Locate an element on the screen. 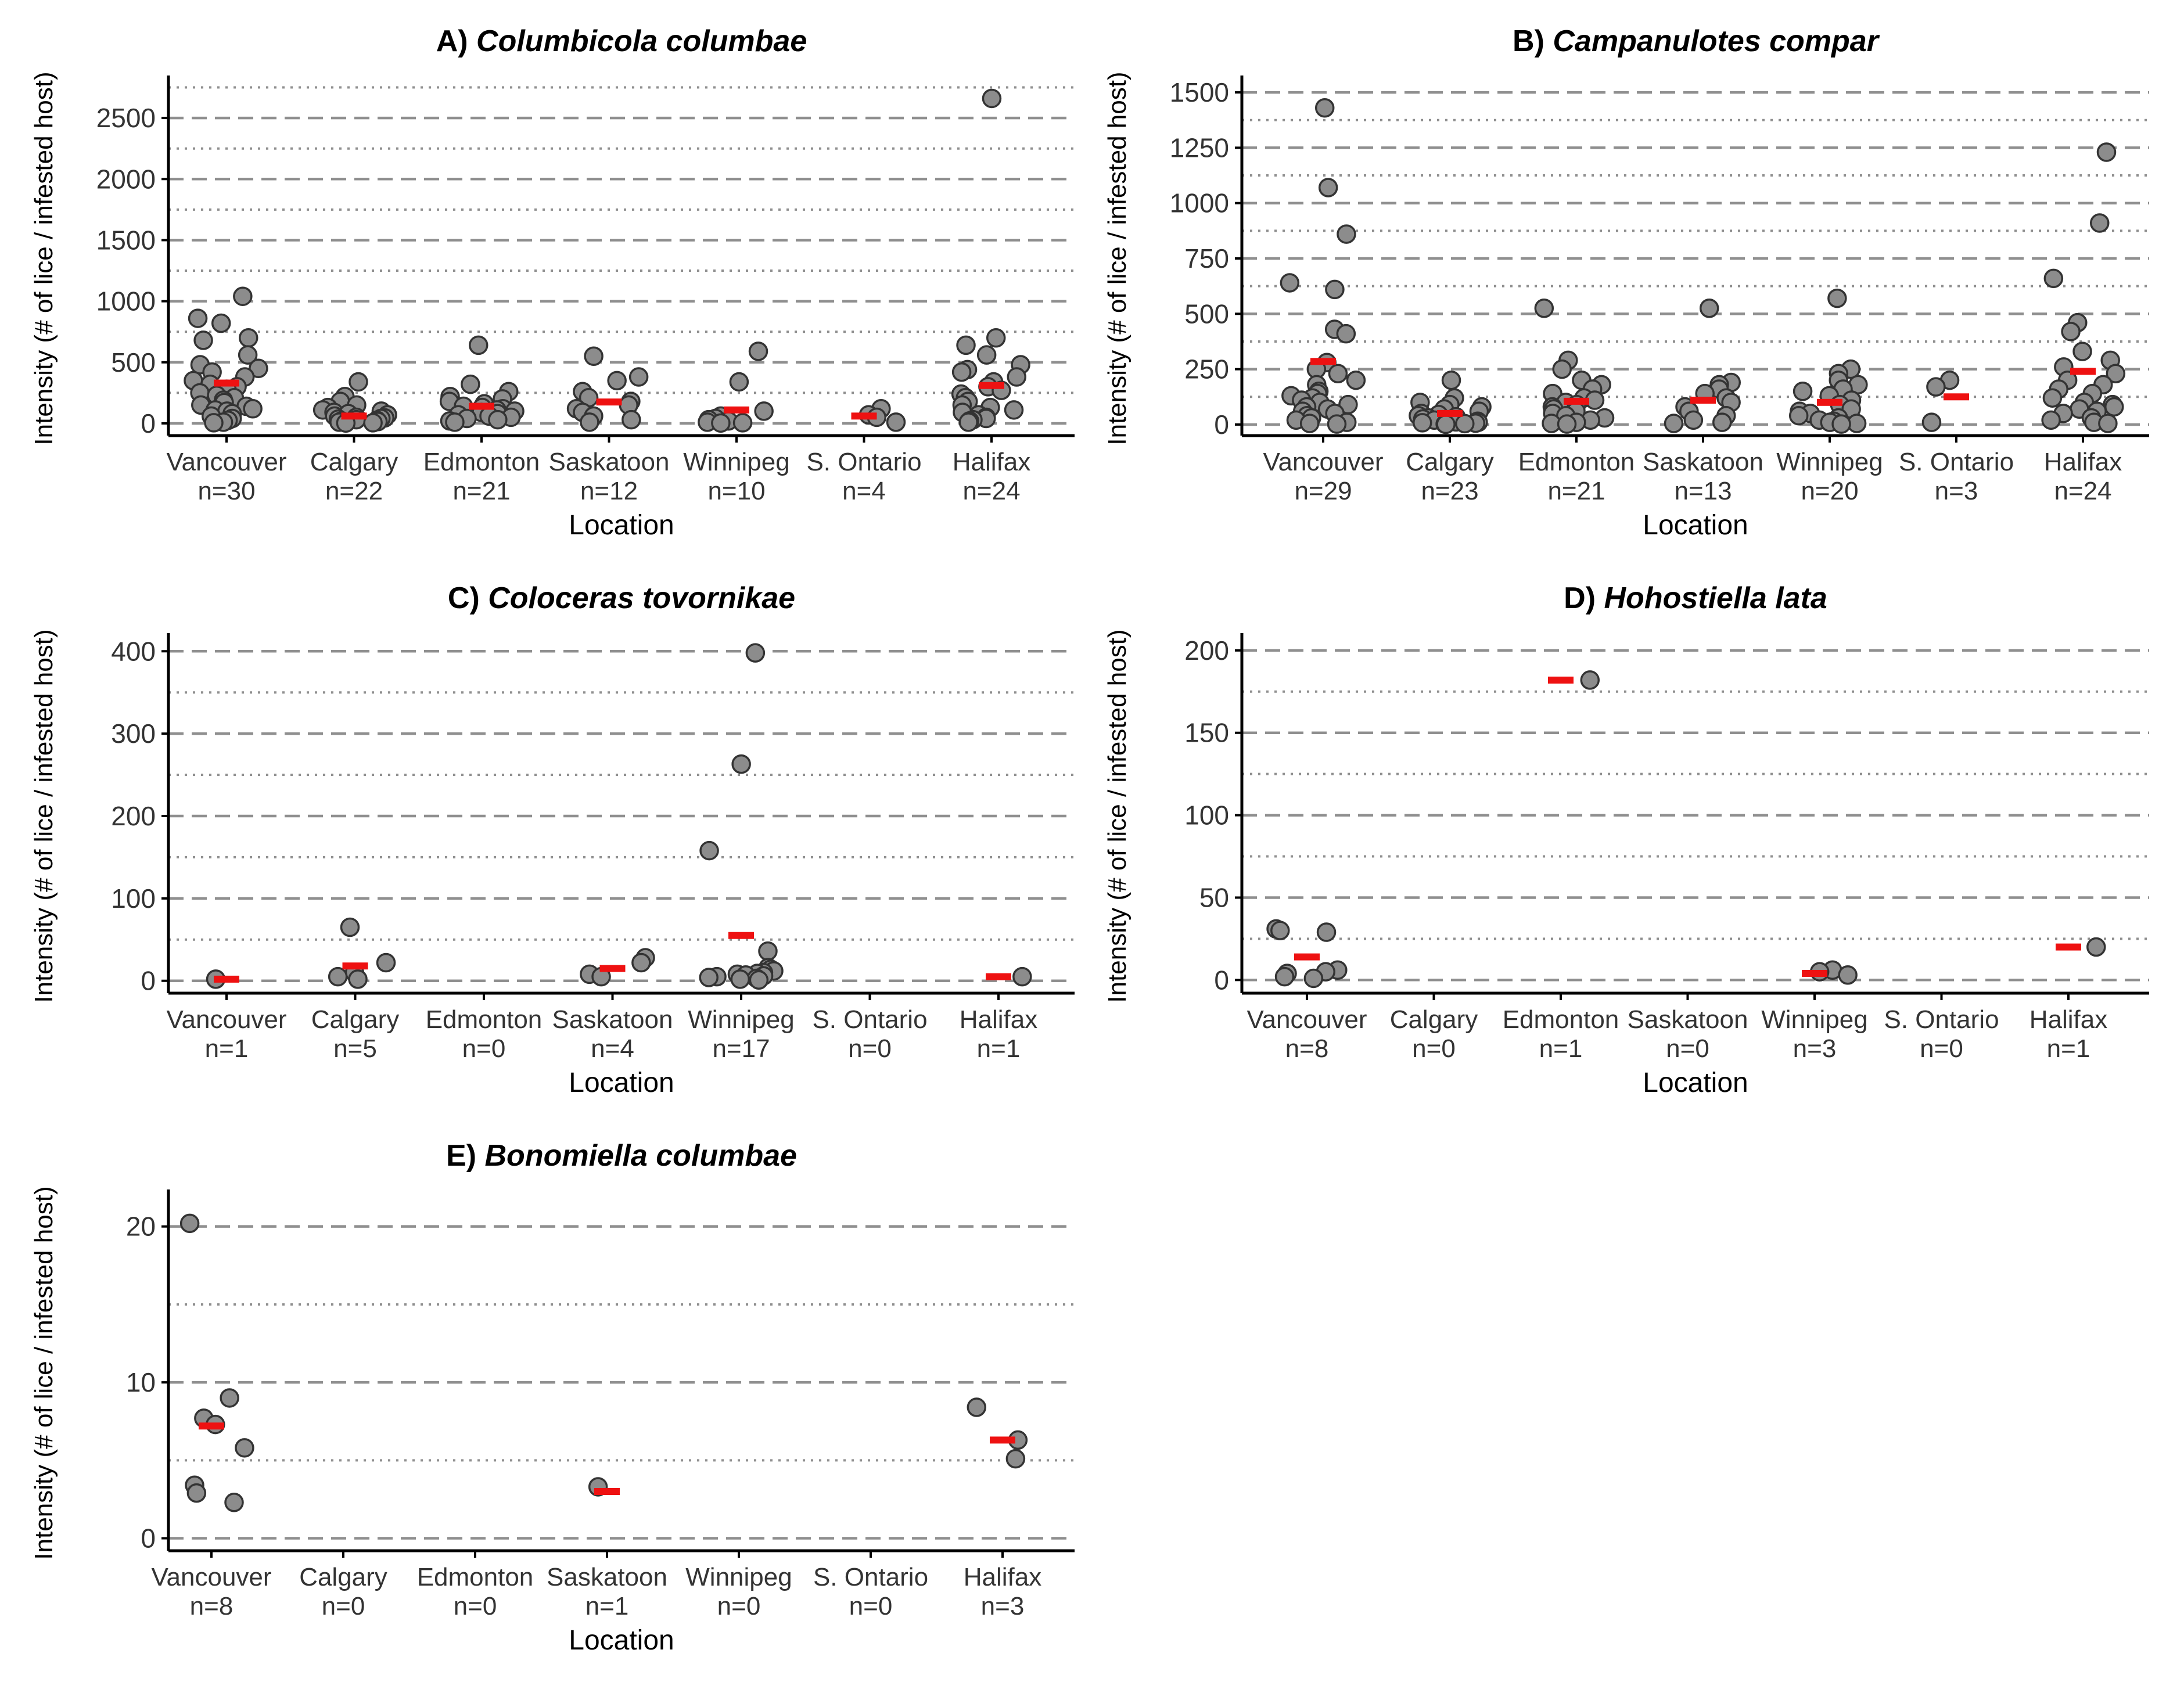  y-tick-label: 200 is located at coordinates (133, 816).